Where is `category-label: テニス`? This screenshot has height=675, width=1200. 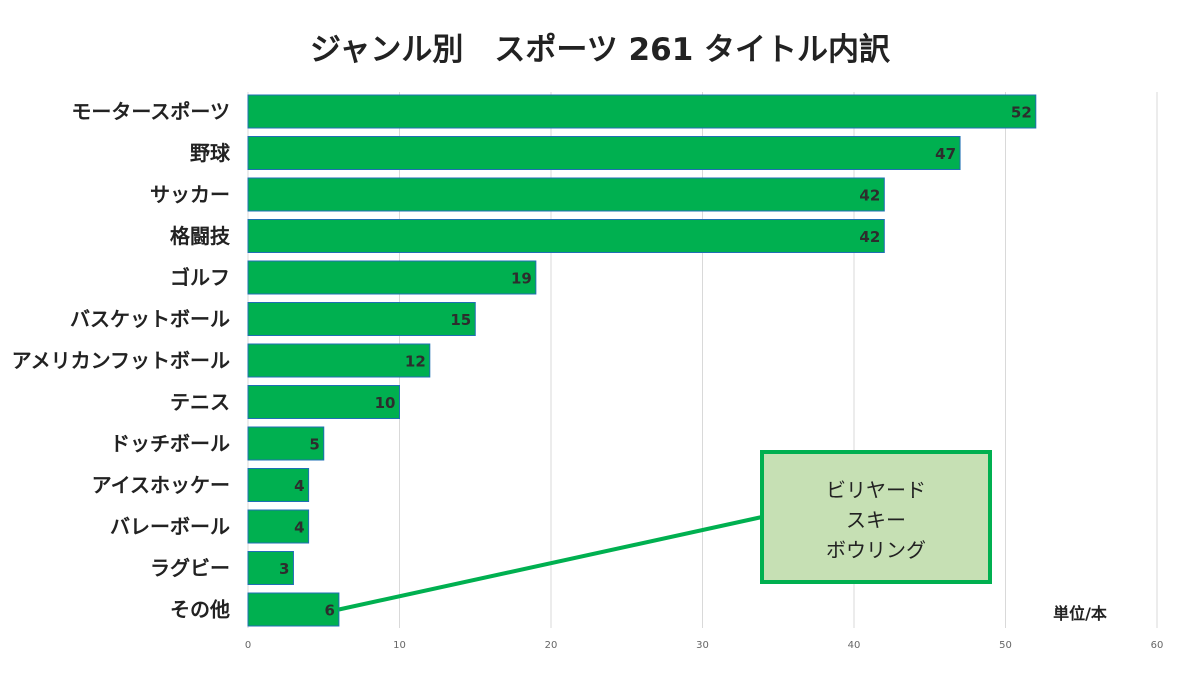
category-label: テニス is located at coordinates (200, 402).